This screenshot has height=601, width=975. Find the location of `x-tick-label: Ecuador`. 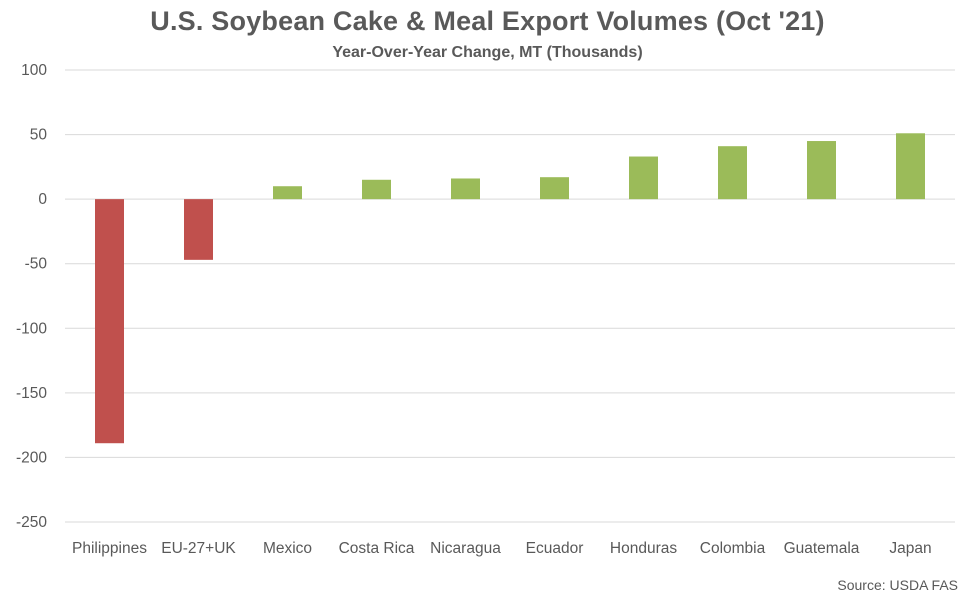

x-tick-label: Ecuador is located at coordinates (555, 548).